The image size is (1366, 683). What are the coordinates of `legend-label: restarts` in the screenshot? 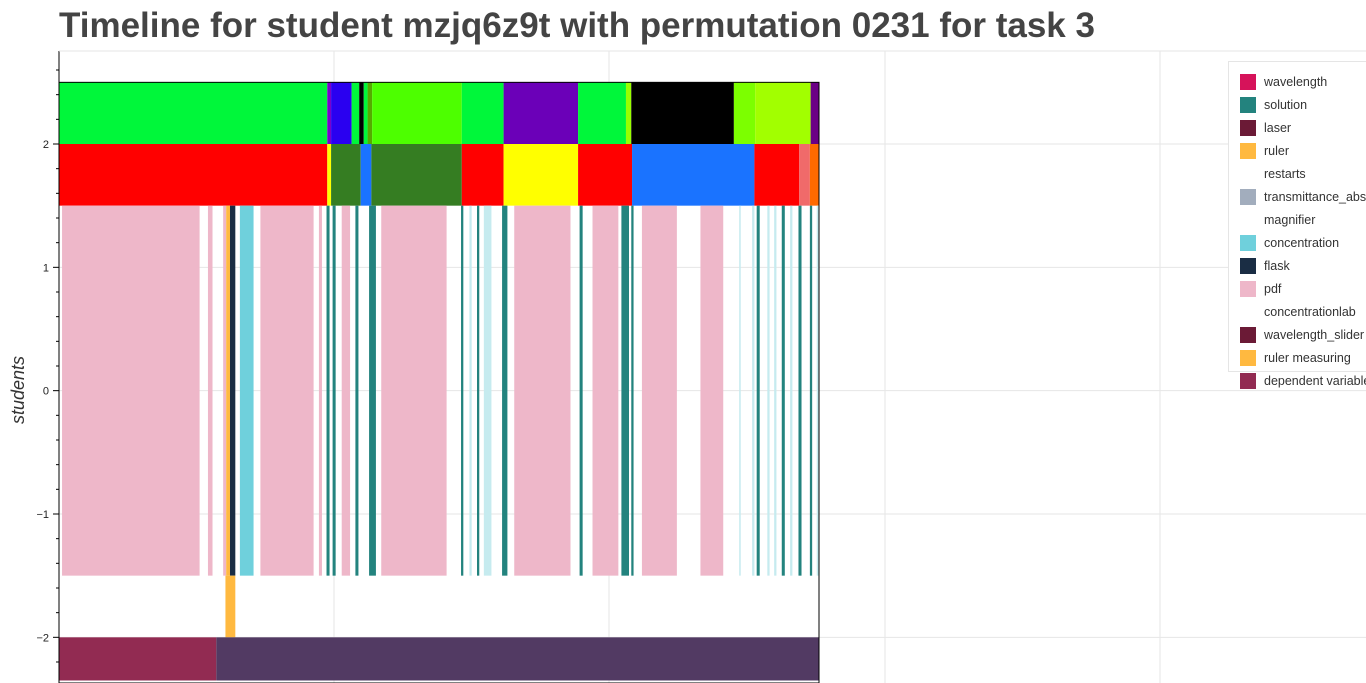 It's located at (1285, 174).